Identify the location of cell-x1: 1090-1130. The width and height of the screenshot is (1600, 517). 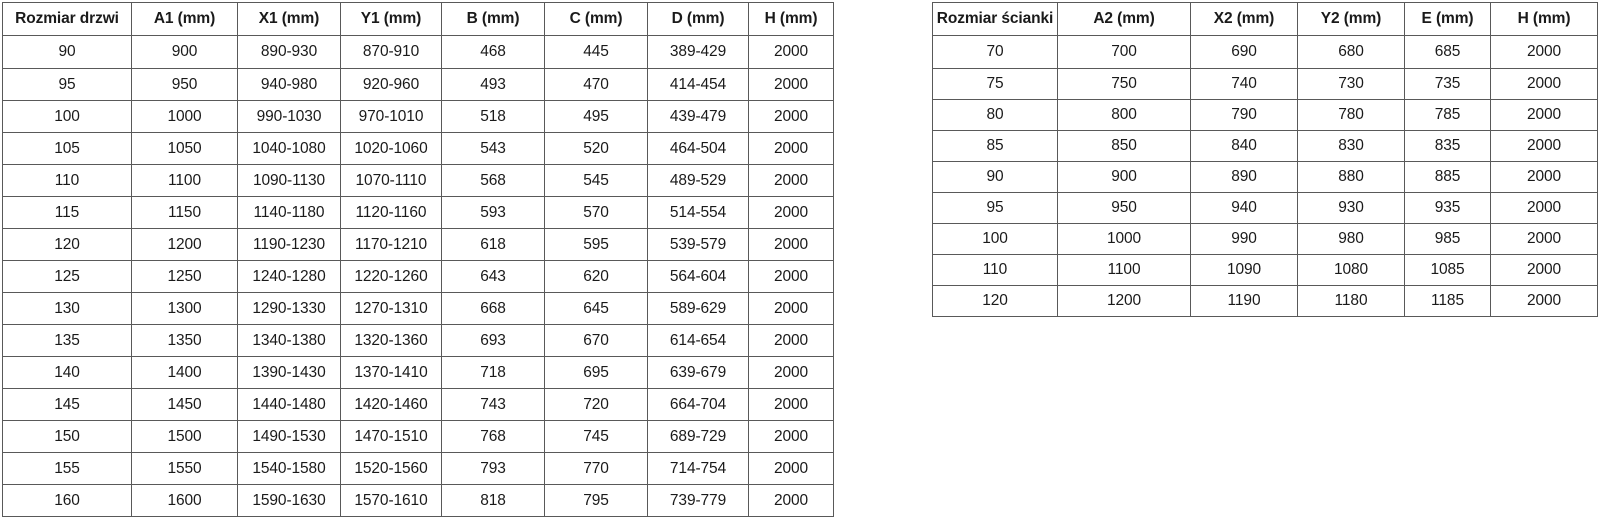
(289, 180).